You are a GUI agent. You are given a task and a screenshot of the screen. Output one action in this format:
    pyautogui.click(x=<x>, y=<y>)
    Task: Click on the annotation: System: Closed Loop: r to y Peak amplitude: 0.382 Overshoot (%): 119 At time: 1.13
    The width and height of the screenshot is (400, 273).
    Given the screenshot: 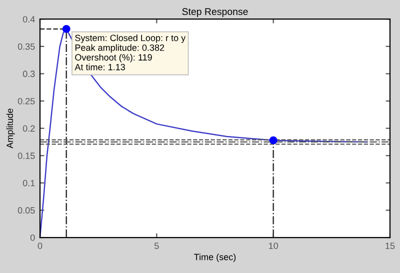 What is the action you would take?
    pyautogui.click(x=130, y=52)
    